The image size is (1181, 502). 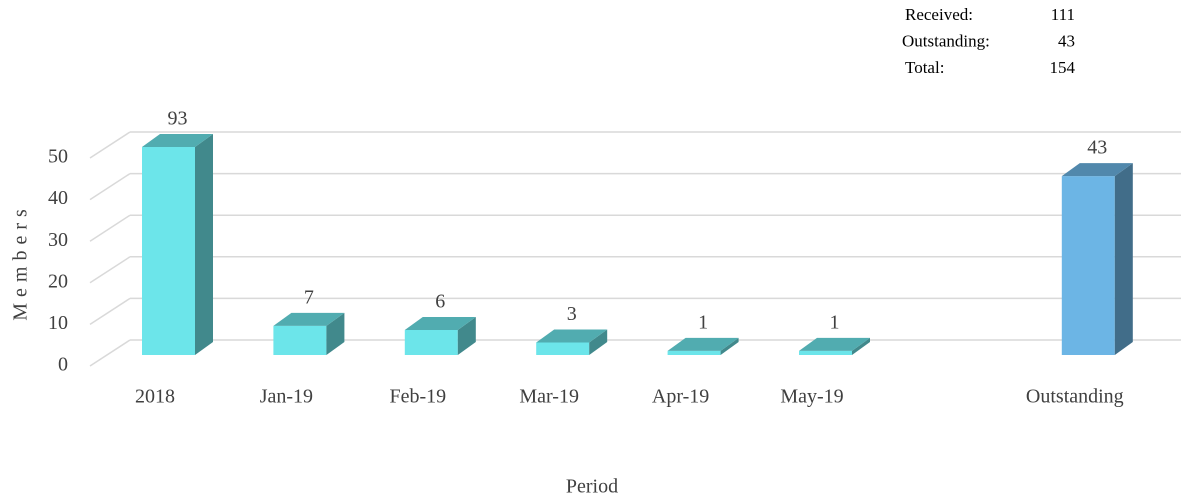 I want to click on y-tick-label: 10, so click(x=58, y=323).